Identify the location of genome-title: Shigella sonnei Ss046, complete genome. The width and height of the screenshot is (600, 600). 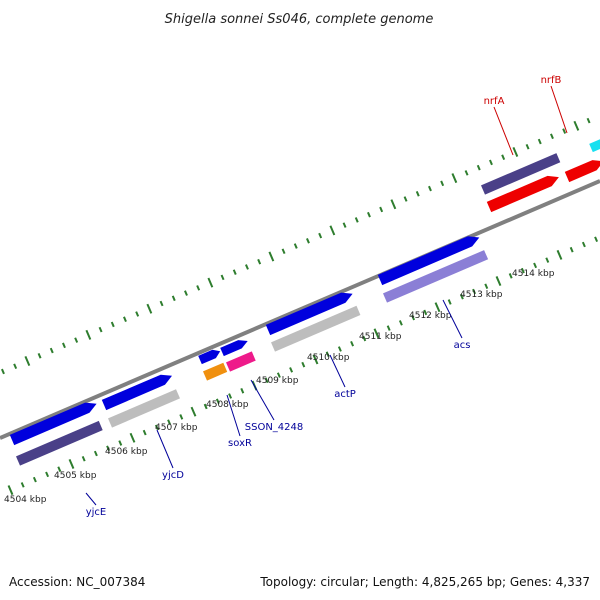
(299, 19).